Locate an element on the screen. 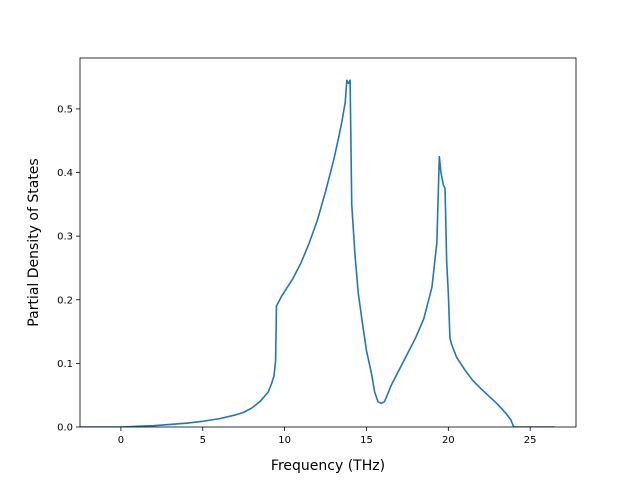 This screenshot has height=480, width=640. x-axis-ticks: 0 5 10 15 20 25 is located at coordinates (327, 436).